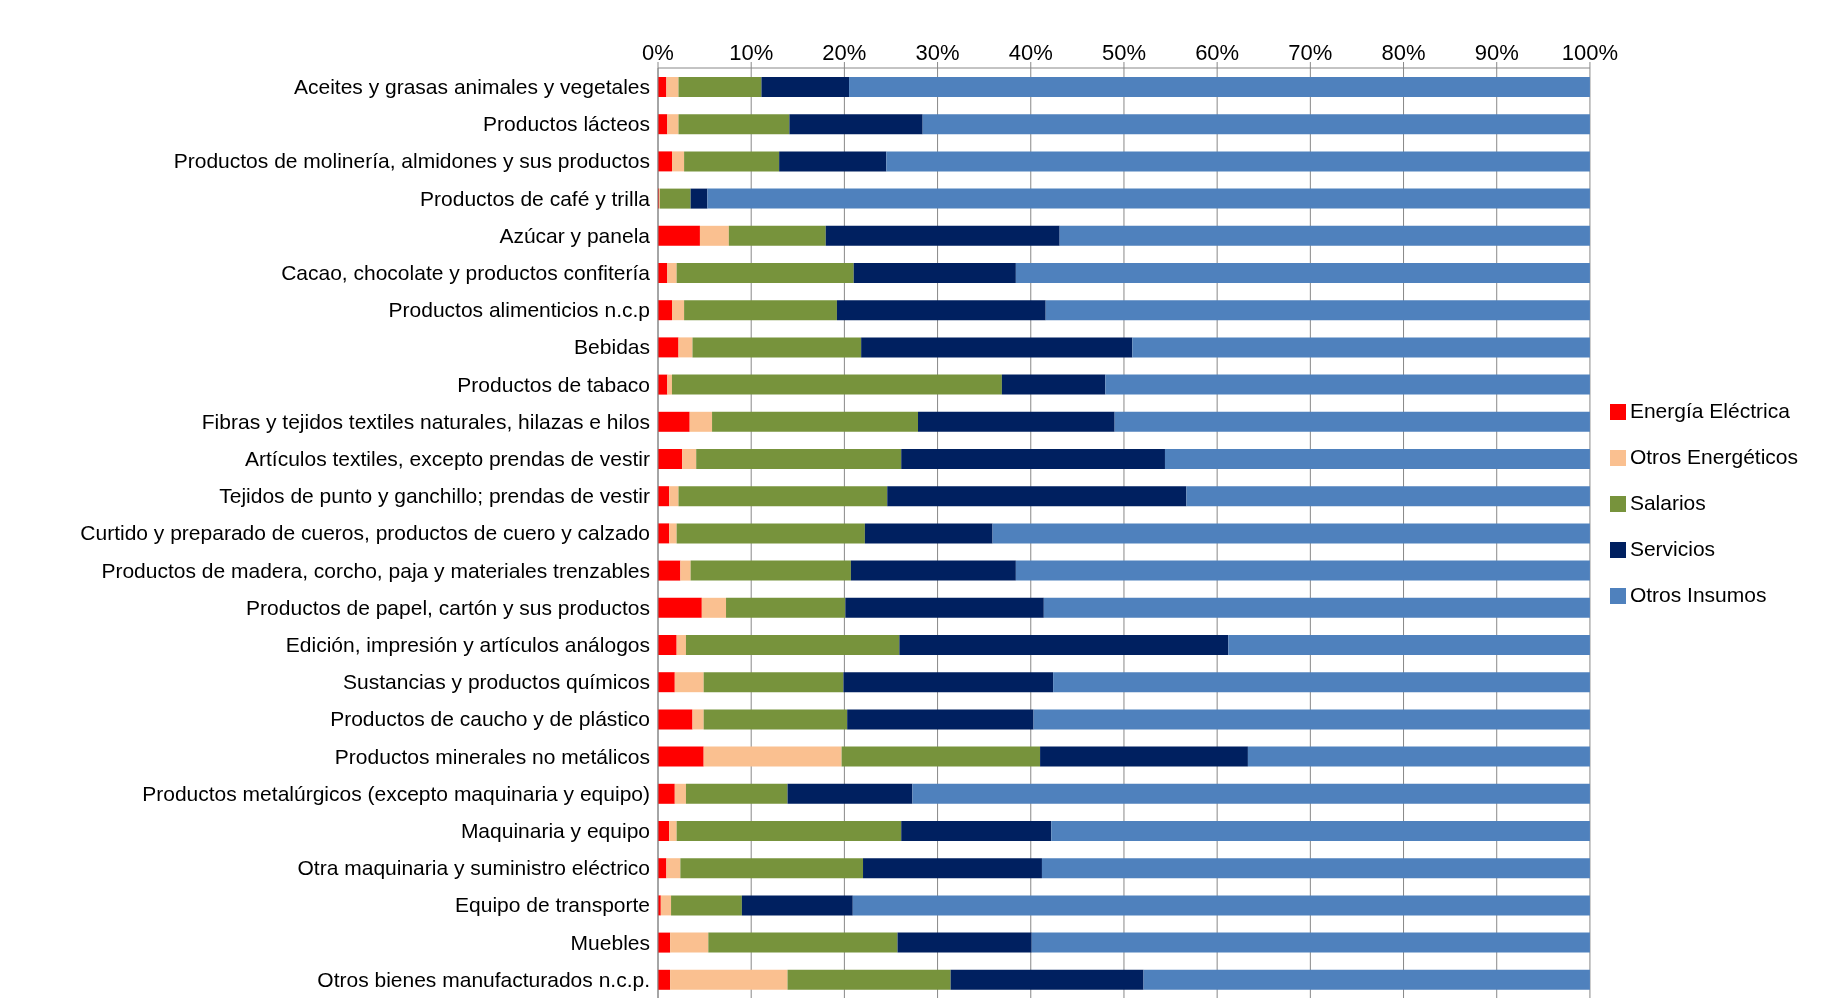 Image resolution: width=1825 pixels, height=1003 pixels. Describe the element at coordinates (1667, 502) in the screenshot. I see `legend-label: Salarios` at that location.